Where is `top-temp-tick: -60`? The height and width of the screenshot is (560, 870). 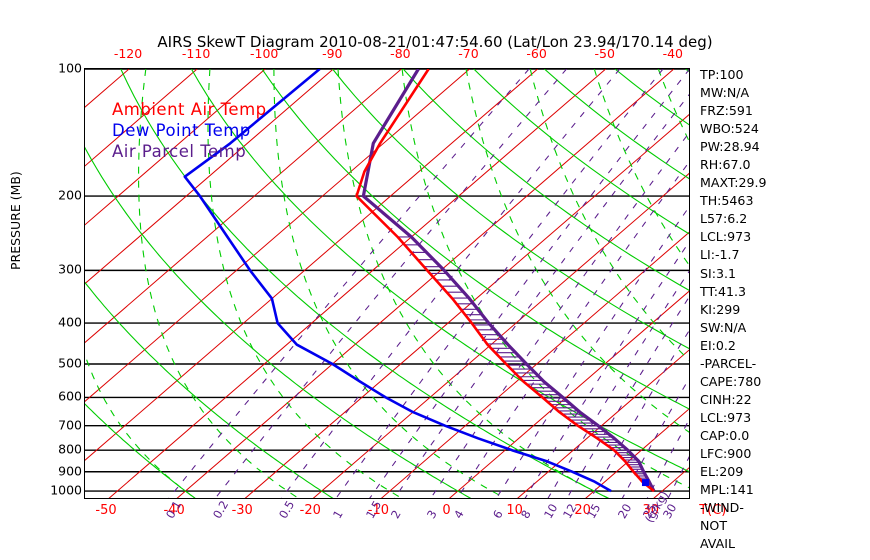 top-temp-tick: -60 is located at coordinates (536, 53).